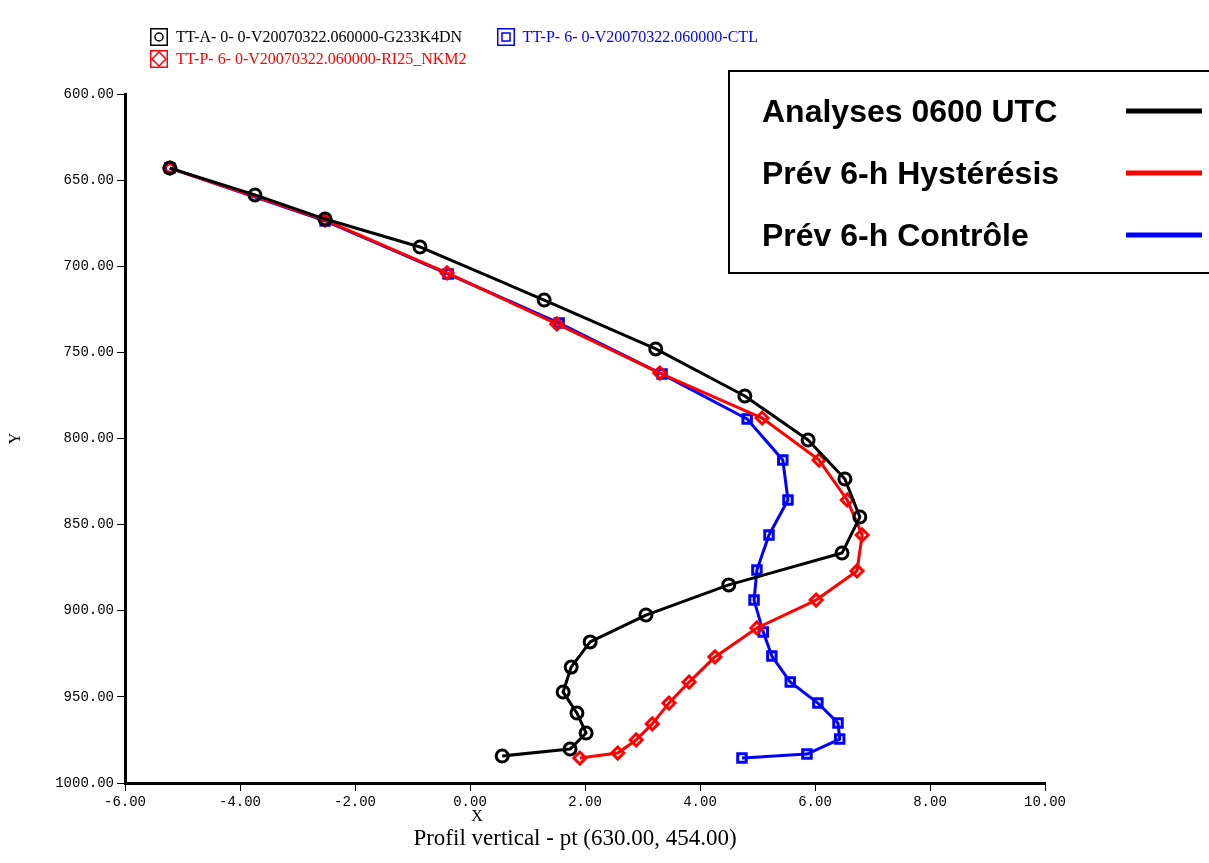  What do you see at coordinates (896, 235) in the screenshot?
I see `annotation: Prév 6-h Contrôle` at bounding box center [896, 235].